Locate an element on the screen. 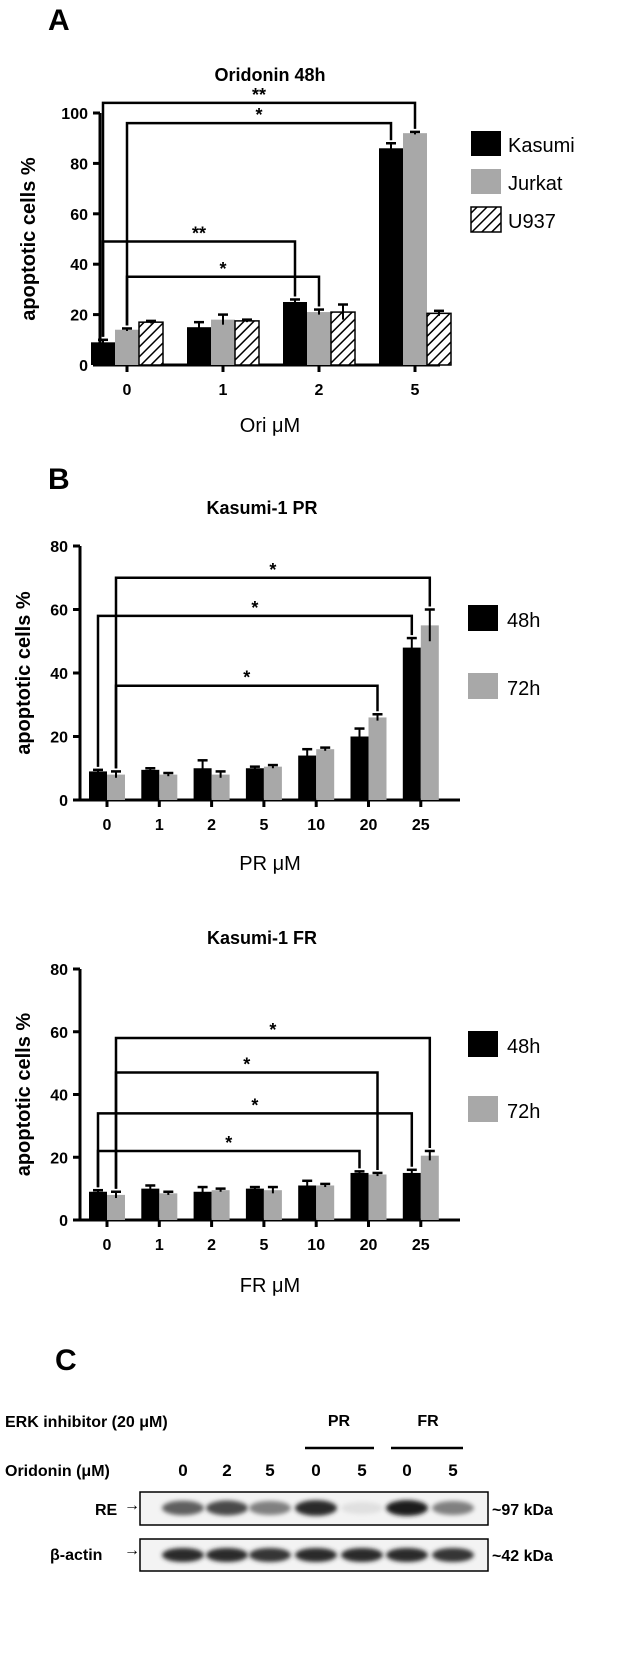 This screenshot has width=632, height=1669. legend-label: Jurkat is located at coordinates (535, 184).